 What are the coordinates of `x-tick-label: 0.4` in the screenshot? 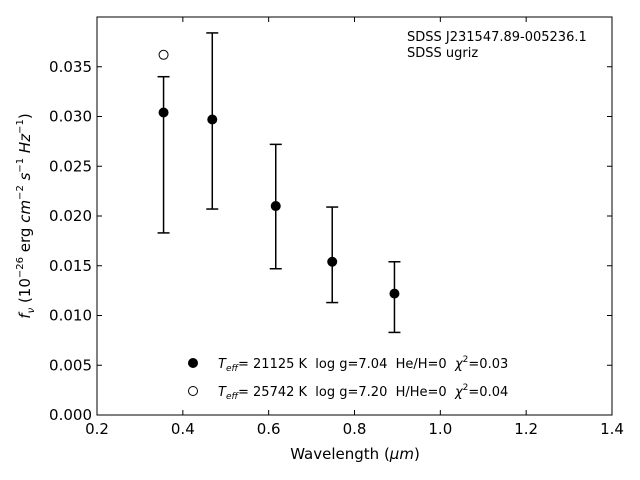 It's located at (183, 429).